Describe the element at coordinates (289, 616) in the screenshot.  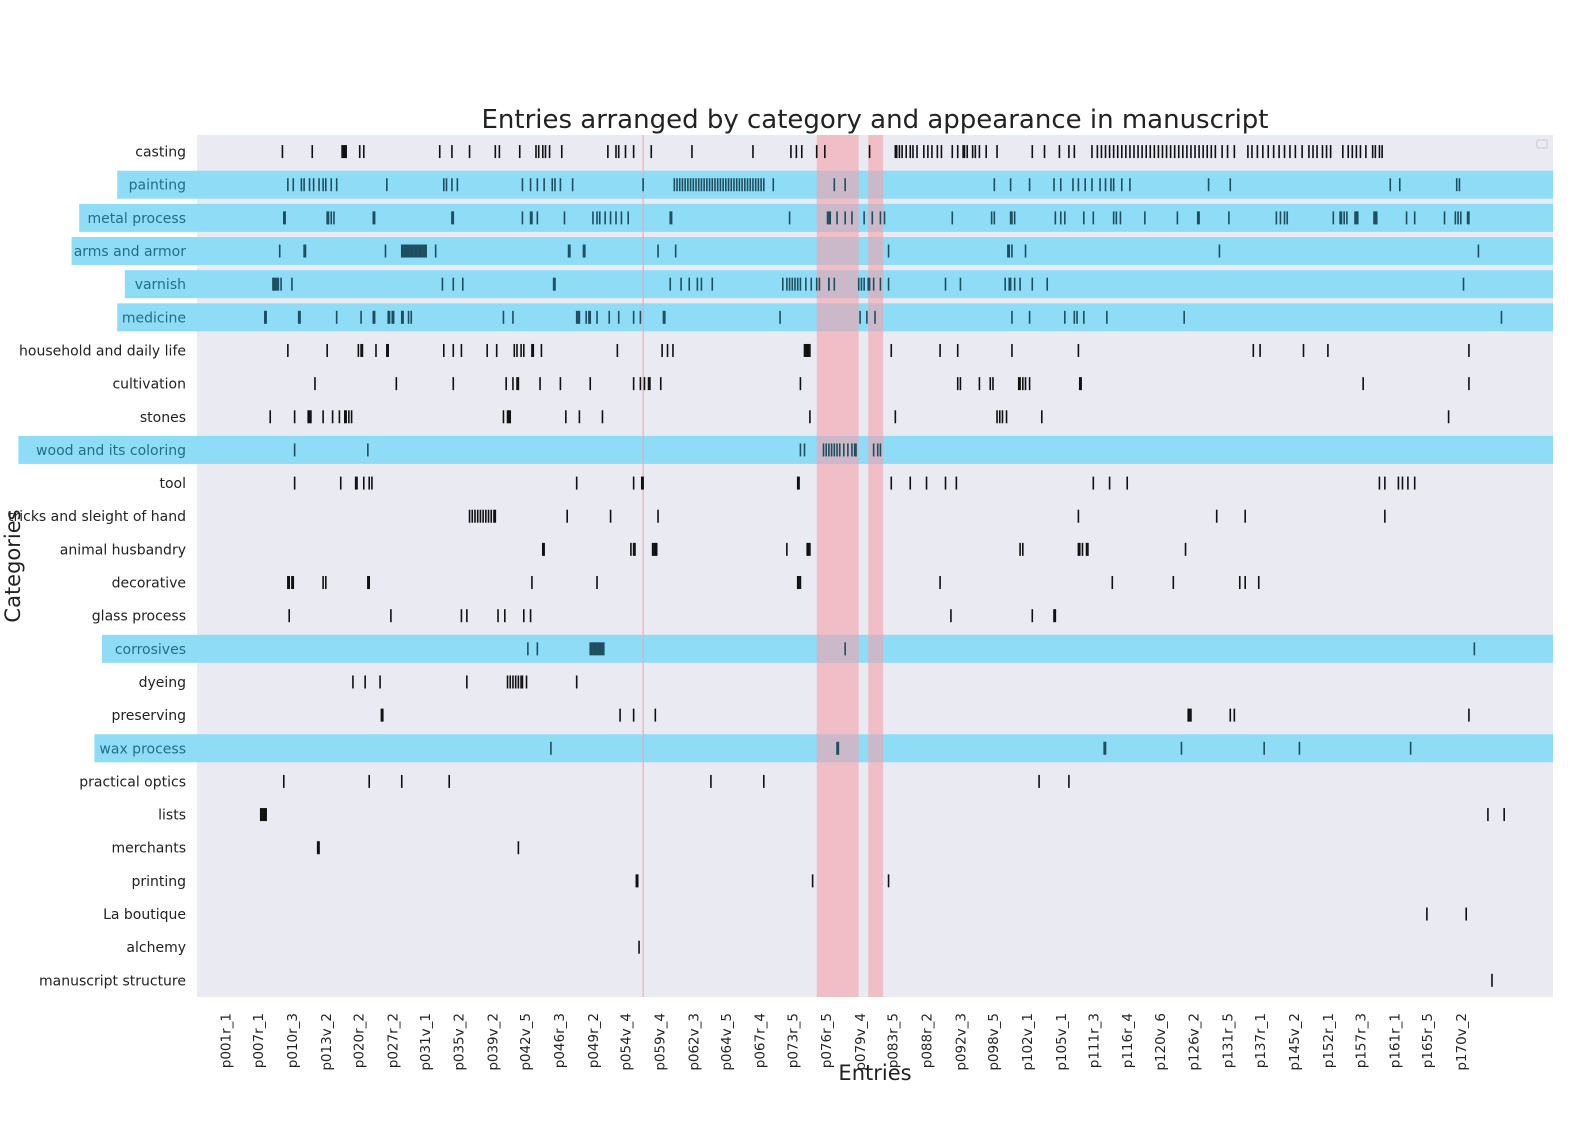
I see `entry-mark-glass-process` at that location.